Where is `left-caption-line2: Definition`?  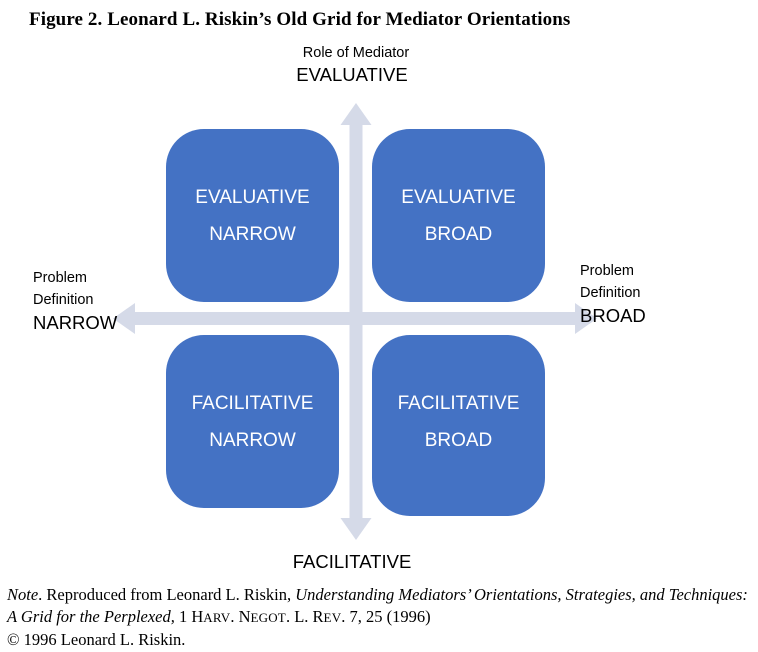
left-caption-line2: Definition is located at coordinates (63, 300).